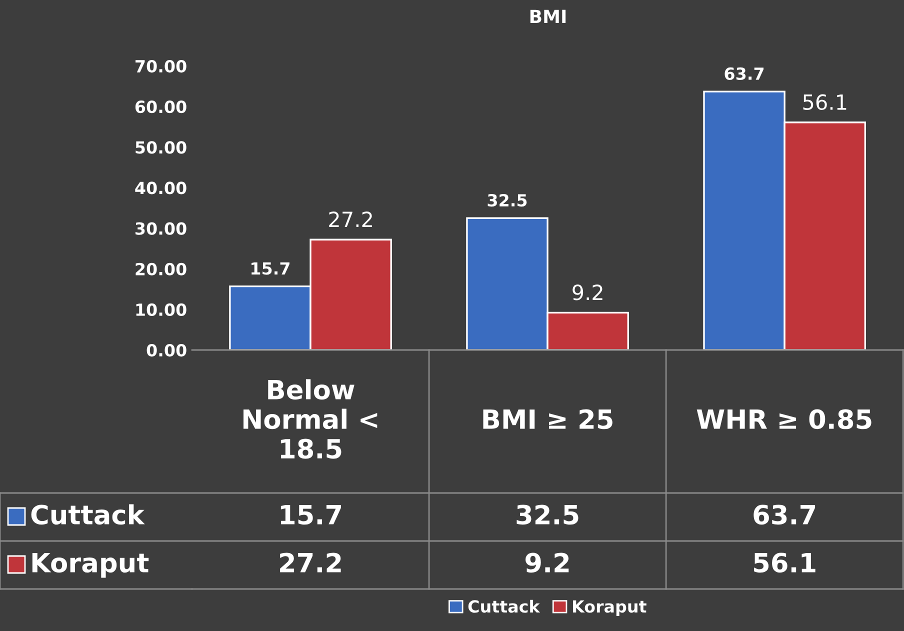 This screenshot has width=904, height=631. What do you see at coordinates (166, 350) in the screenshot?
I see `y-tick-label: 0.00` at bounding box center [166, 350].